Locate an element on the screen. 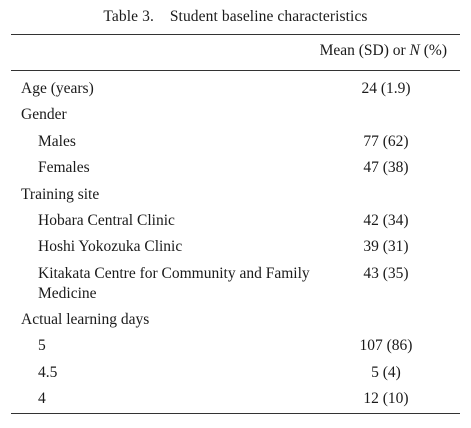  row-value: 12 (10) is located at coordinates (386, 398).